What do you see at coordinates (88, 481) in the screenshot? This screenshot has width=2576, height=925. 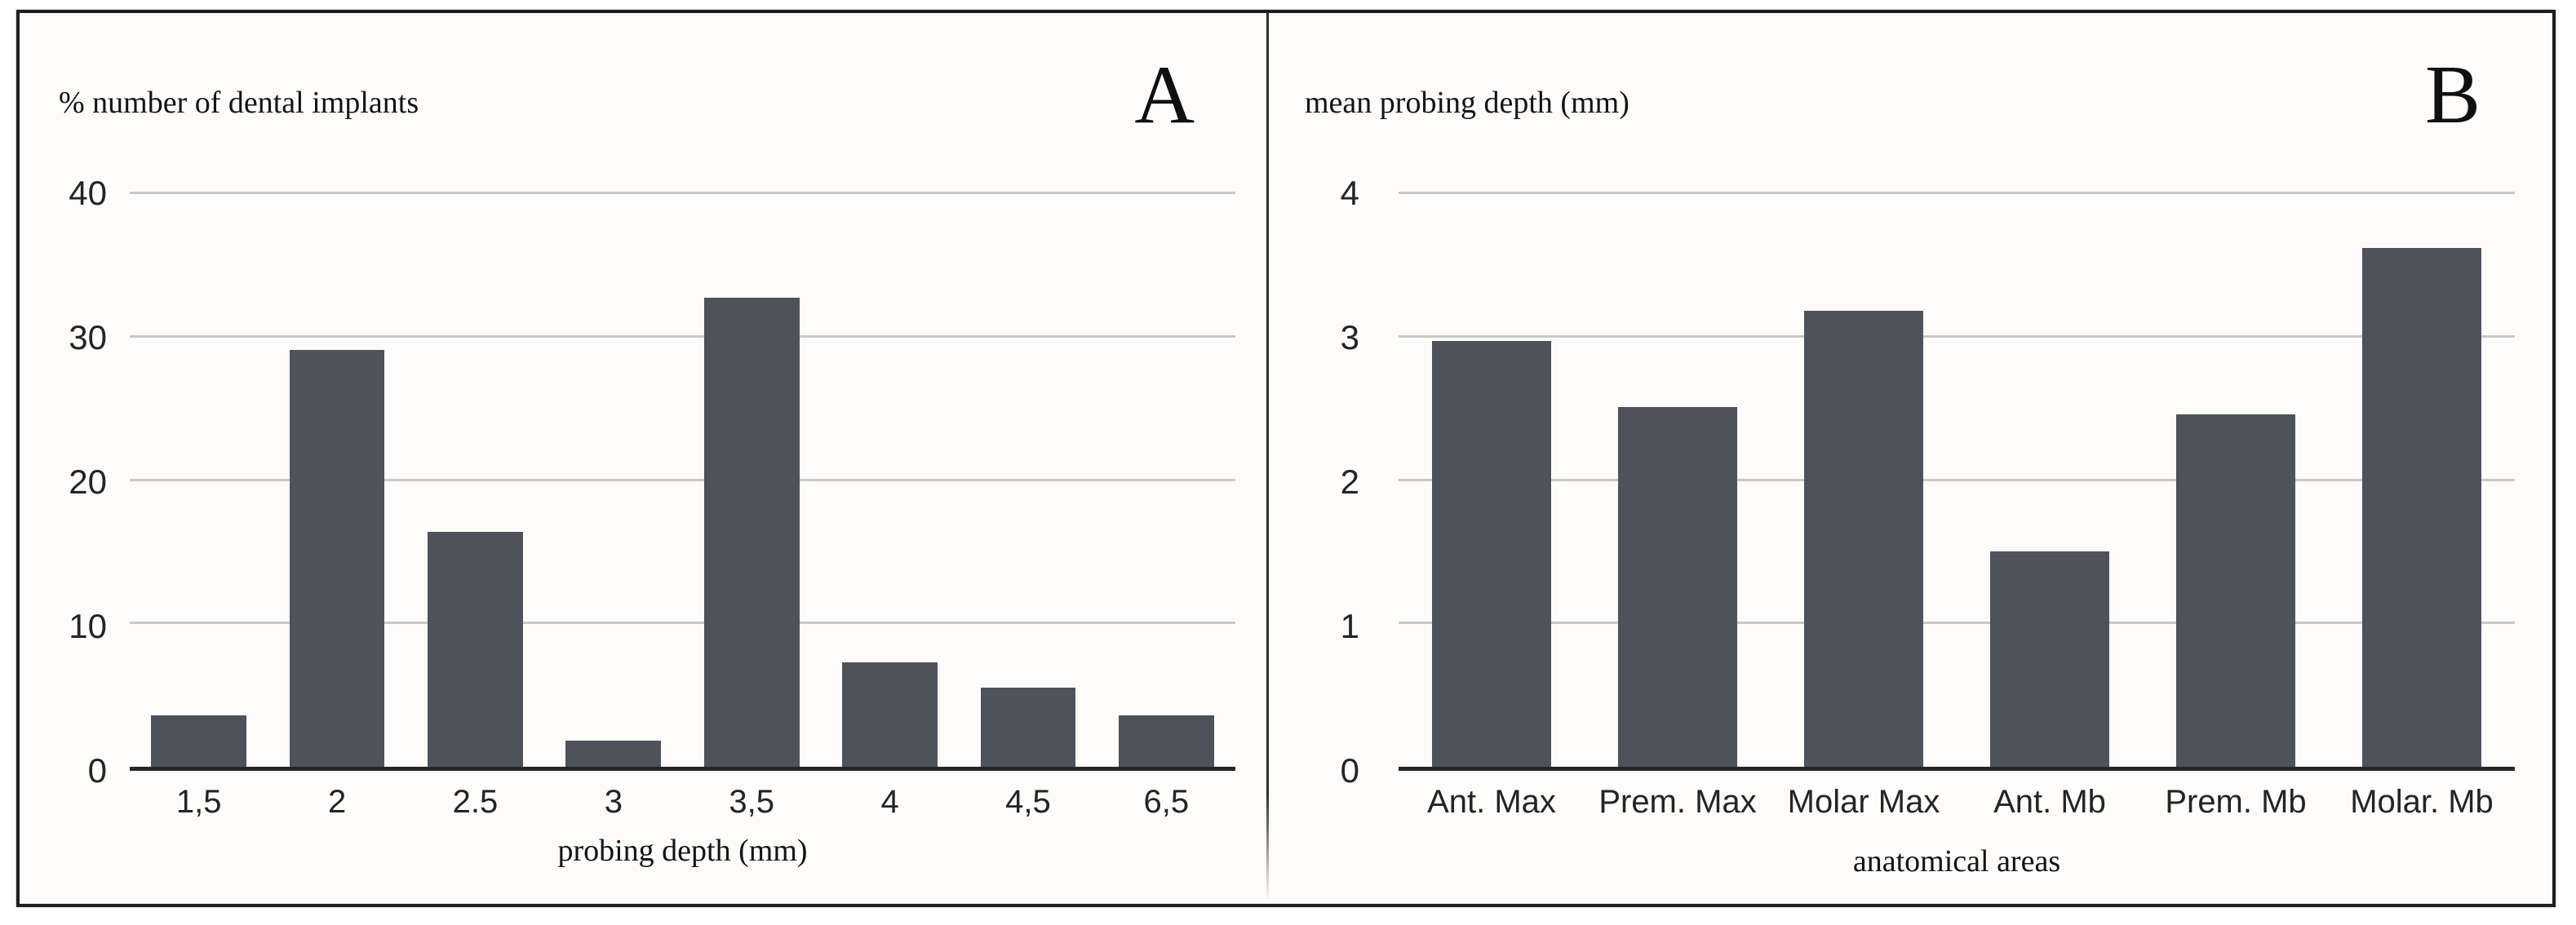 I see `y-tick-label: 20` at bounding box center [88, 481].